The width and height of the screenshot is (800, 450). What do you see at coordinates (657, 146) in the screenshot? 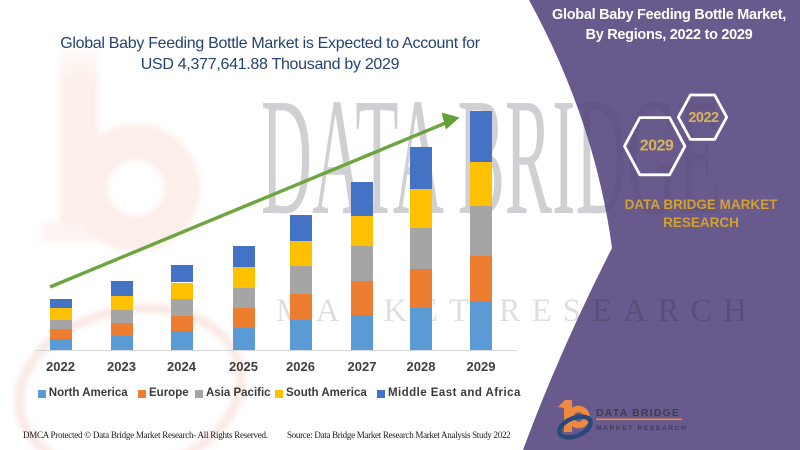
I see `svg-text: 2029` at bounding box center [657, 146].